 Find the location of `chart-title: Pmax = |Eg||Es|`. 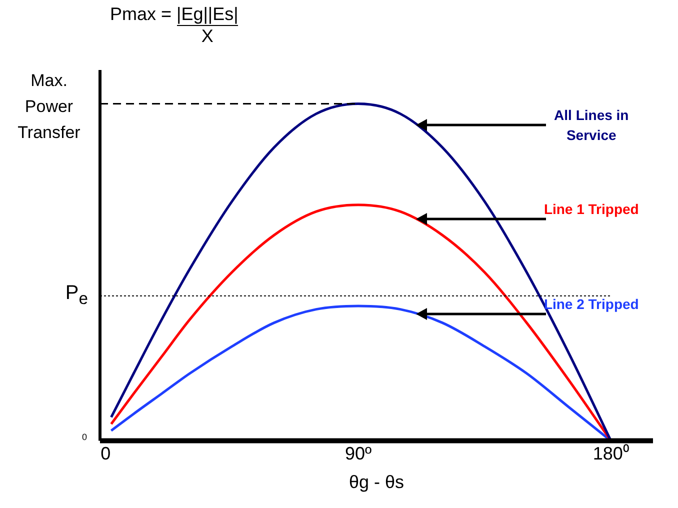

chart-title: Pmax = |Eg||Es| is located at coordinates (174, 15).